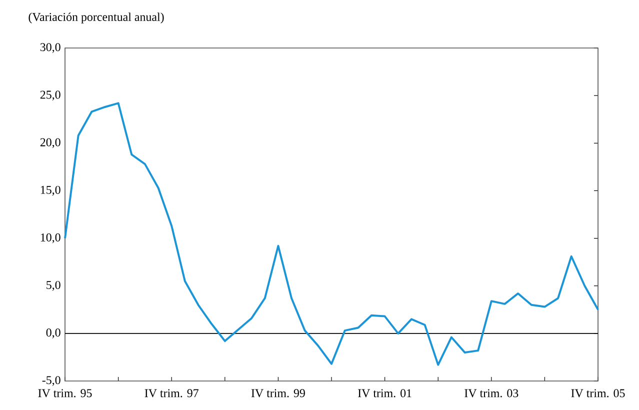 This screenshot has width=639, height=410. I want to click on y-tick-label: 5,0, so click(53, 285).